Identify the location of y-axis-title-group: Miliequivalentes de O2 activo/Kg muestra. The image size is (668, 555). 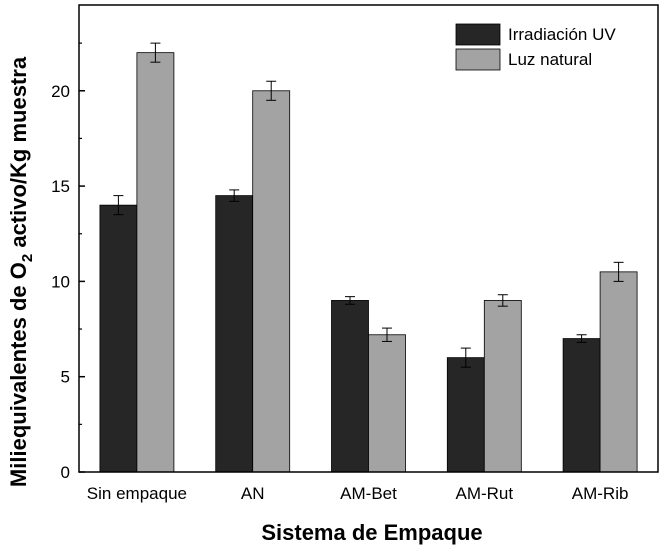
(21, 271).